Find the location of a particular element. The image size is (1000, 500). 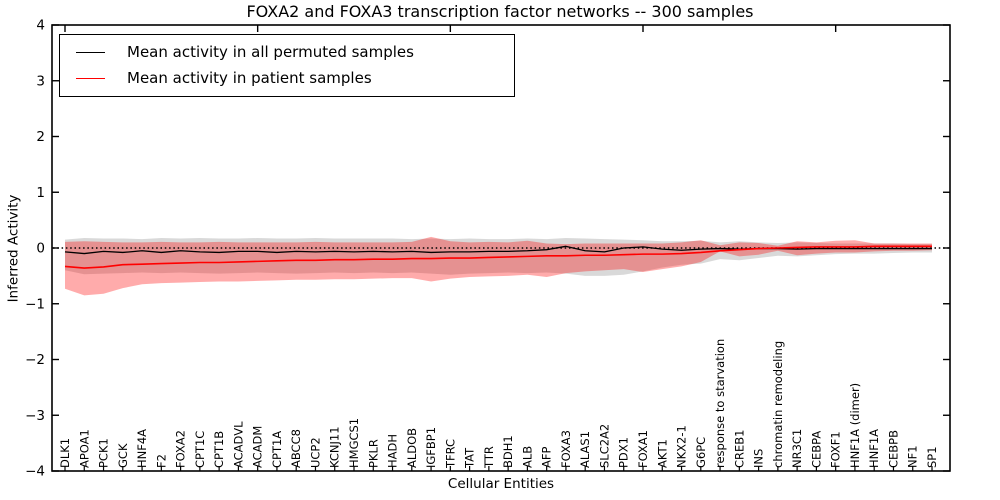

x-tick-label: HMGCS1 is located at coordinates (354, 443).